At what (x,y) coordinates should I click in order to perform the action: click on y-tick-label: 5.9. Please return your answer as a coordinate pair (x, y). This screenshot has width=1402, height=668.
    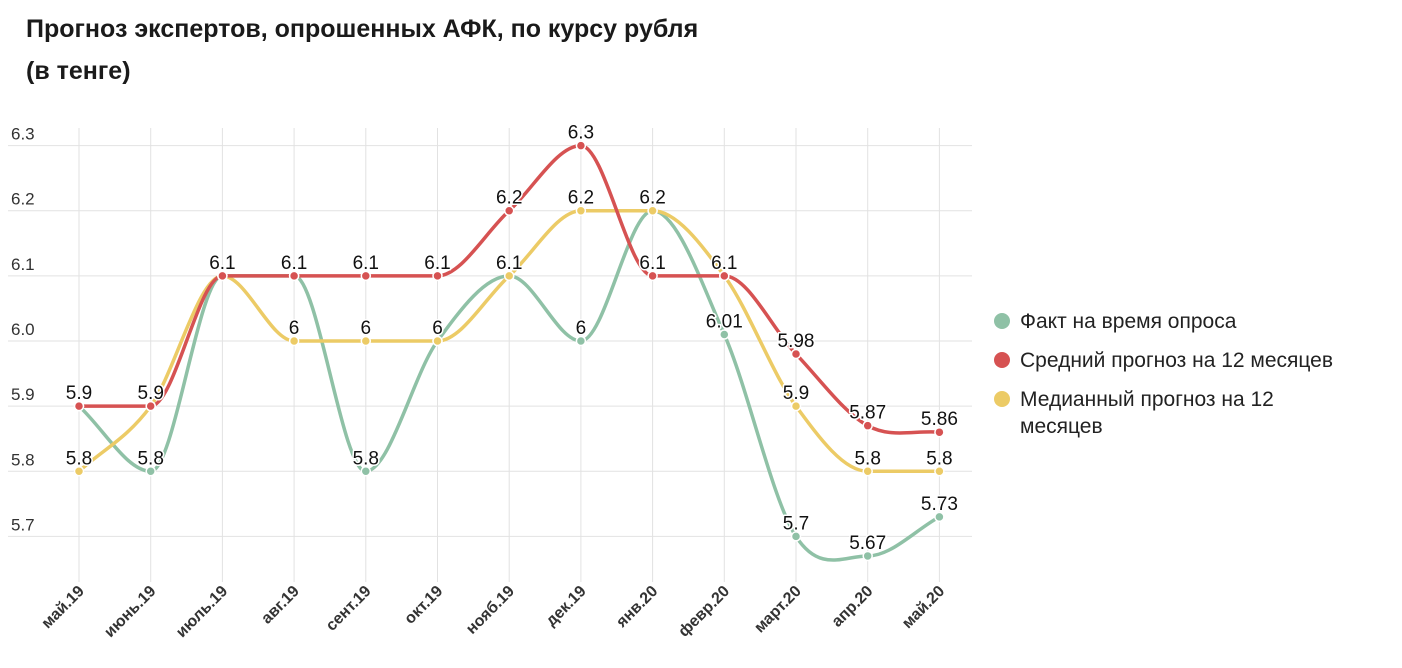
    Looking at the image, I should click on (23, 394).